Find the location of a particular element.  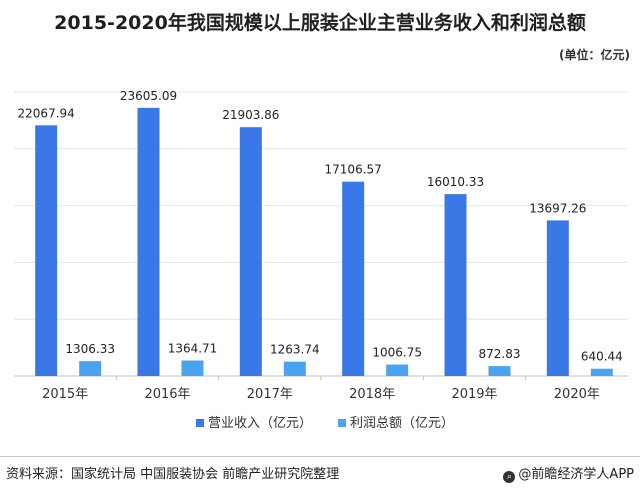

data-label-revenue: 22067.94 is located at coordinates (46, 113).